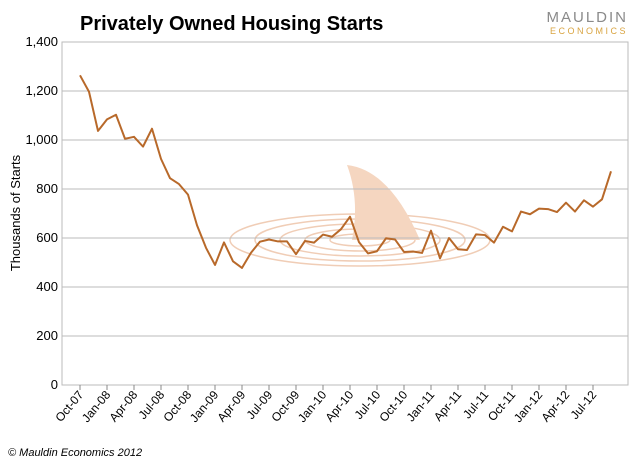 This screenshot has height=464, width=640. What do you see at coordinates (312, 406) in the screenshot?
I see `x-tick-label: Jan-10` at bounding box center [312, 406].